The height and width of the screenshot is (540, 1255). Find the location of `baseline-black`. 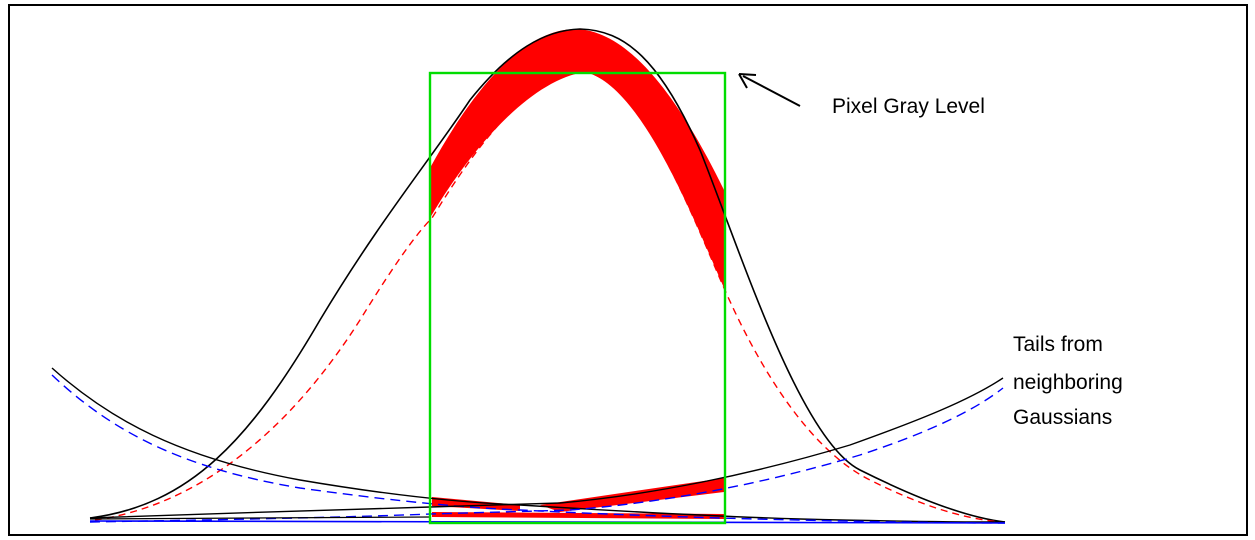

baseline-black is located at coordinates (260, 518).